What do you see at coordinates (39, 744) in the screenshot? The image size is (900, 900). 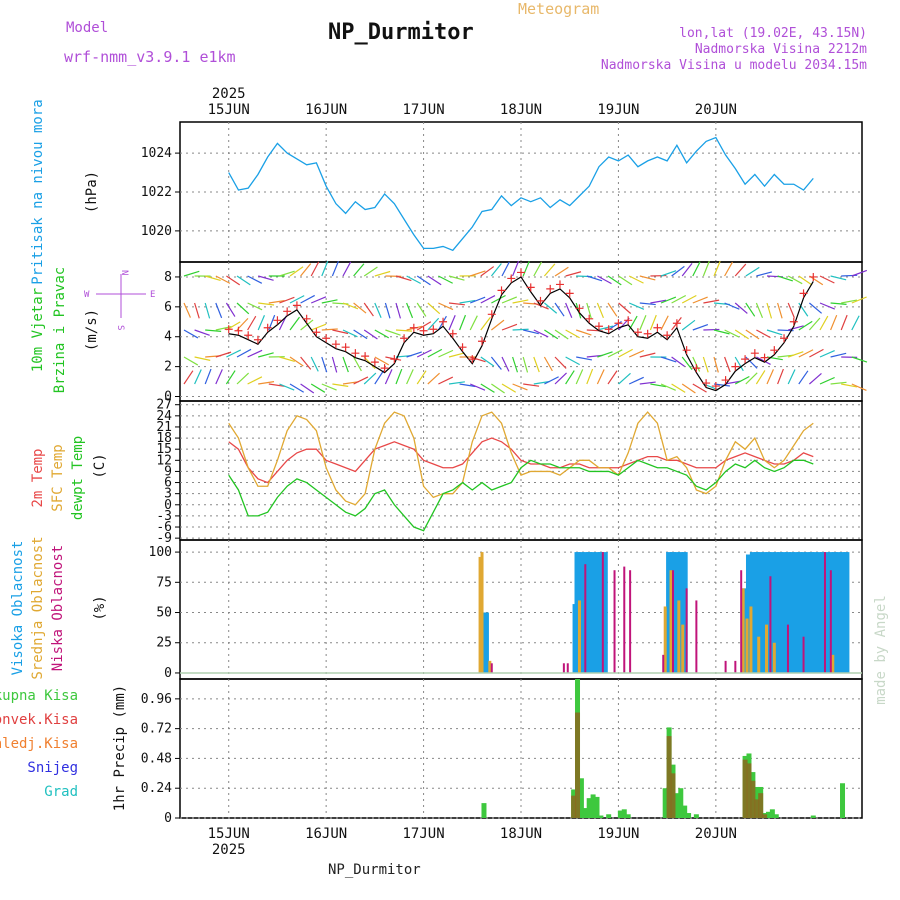 I see `precip-legend-2: Zaledj.Kisa` at bounding box center [39, 744].